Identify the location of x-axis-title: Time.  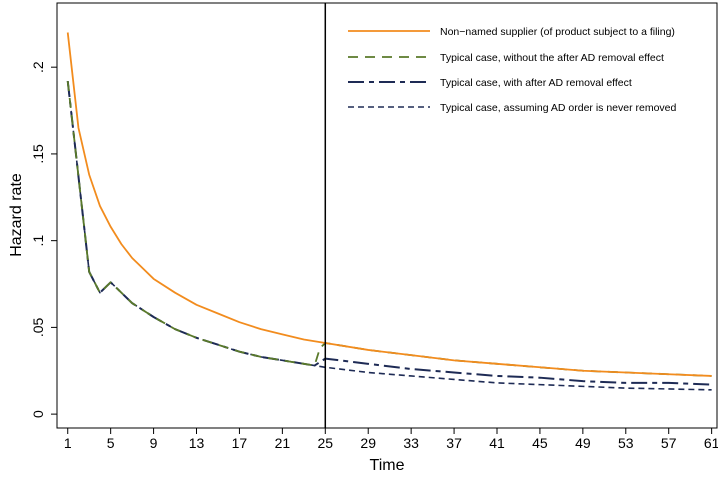
(387, 465).